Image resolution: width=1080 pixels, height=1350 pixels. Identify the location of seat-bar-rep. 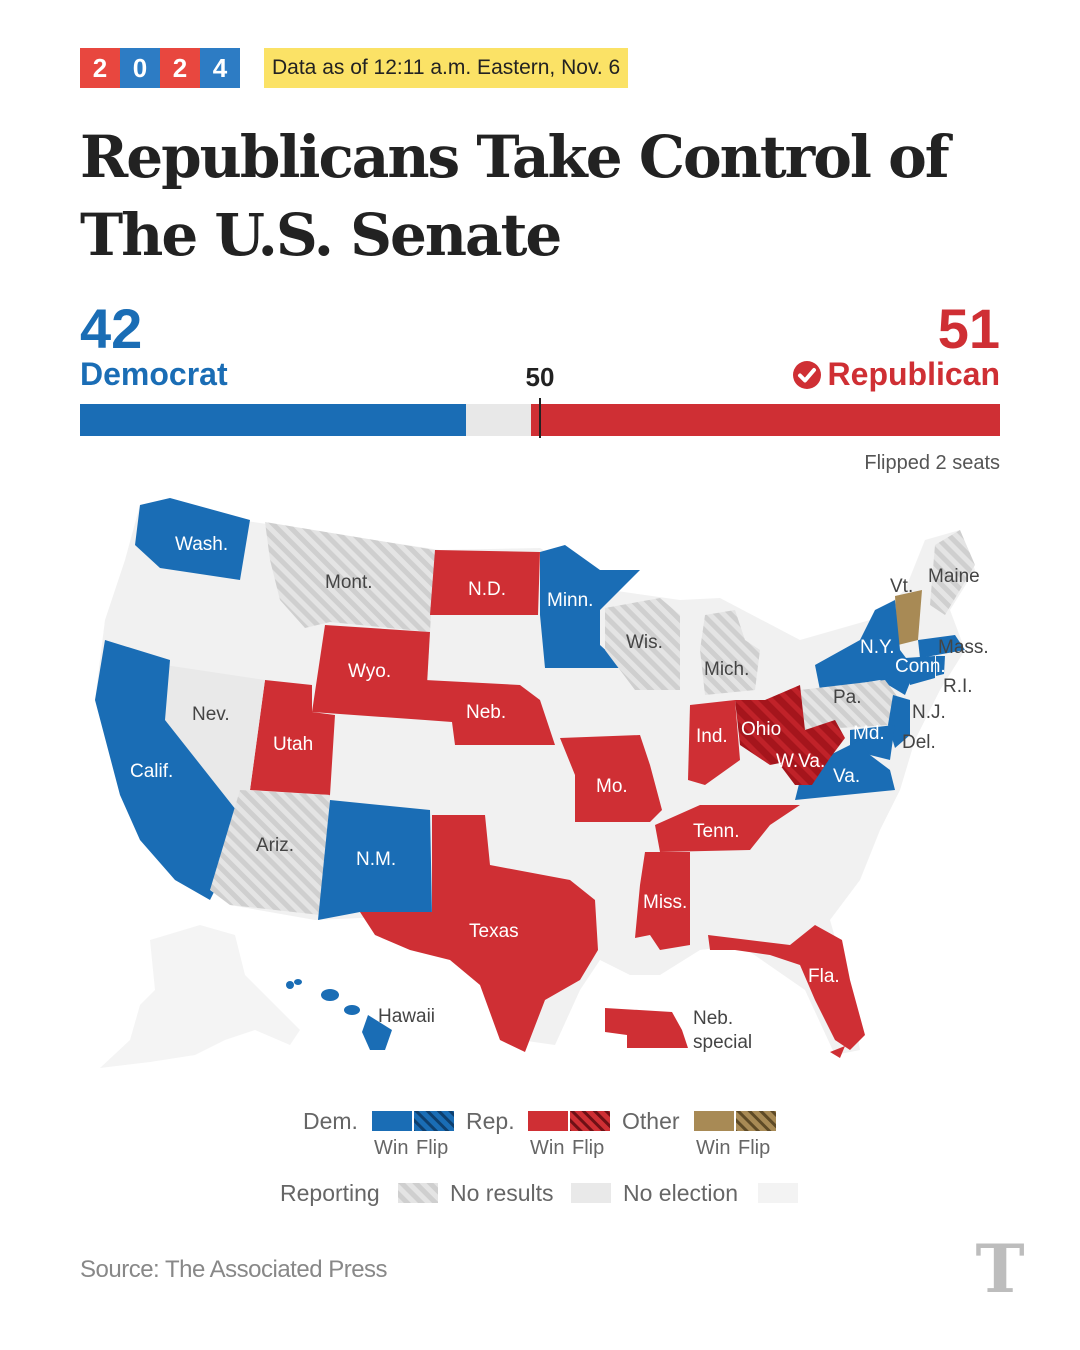
(765, 420).